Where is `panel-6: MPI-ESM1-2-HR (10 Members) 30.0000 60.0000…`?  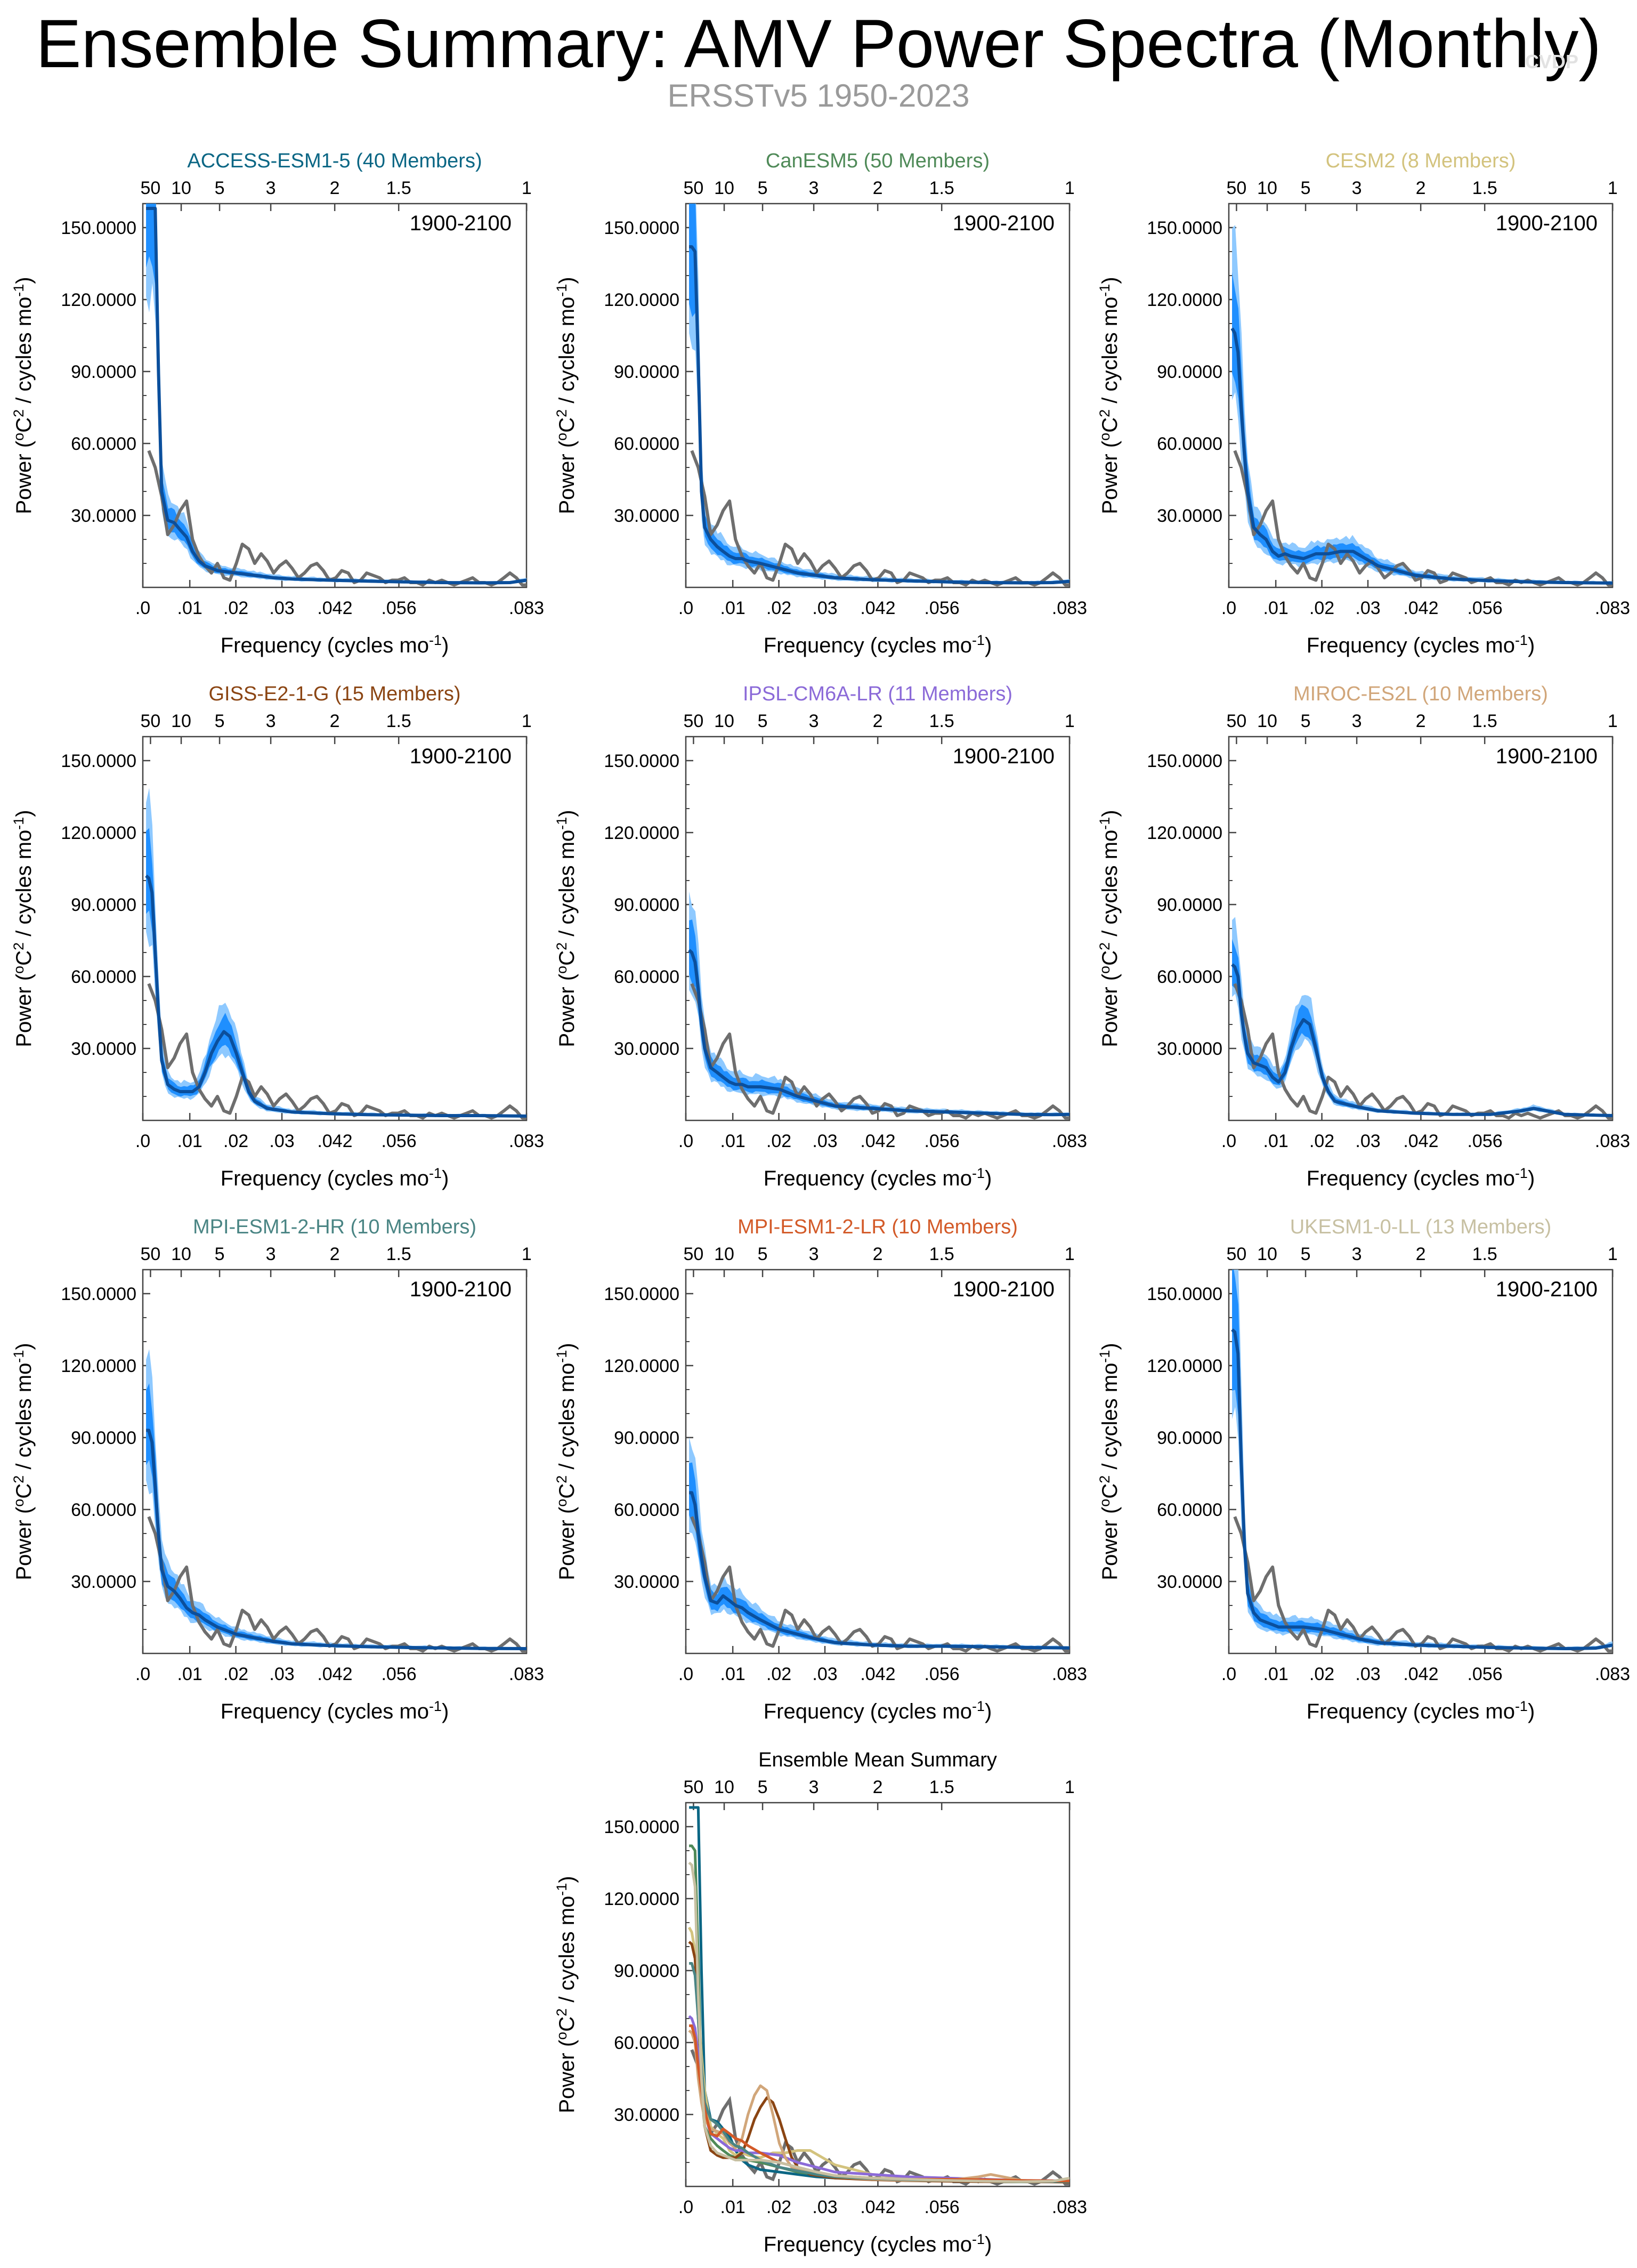 panel-6: MPI-ESM1-2-HR (10 Members) 30.0000 60.0000… is located at coordinates (277, 1469).